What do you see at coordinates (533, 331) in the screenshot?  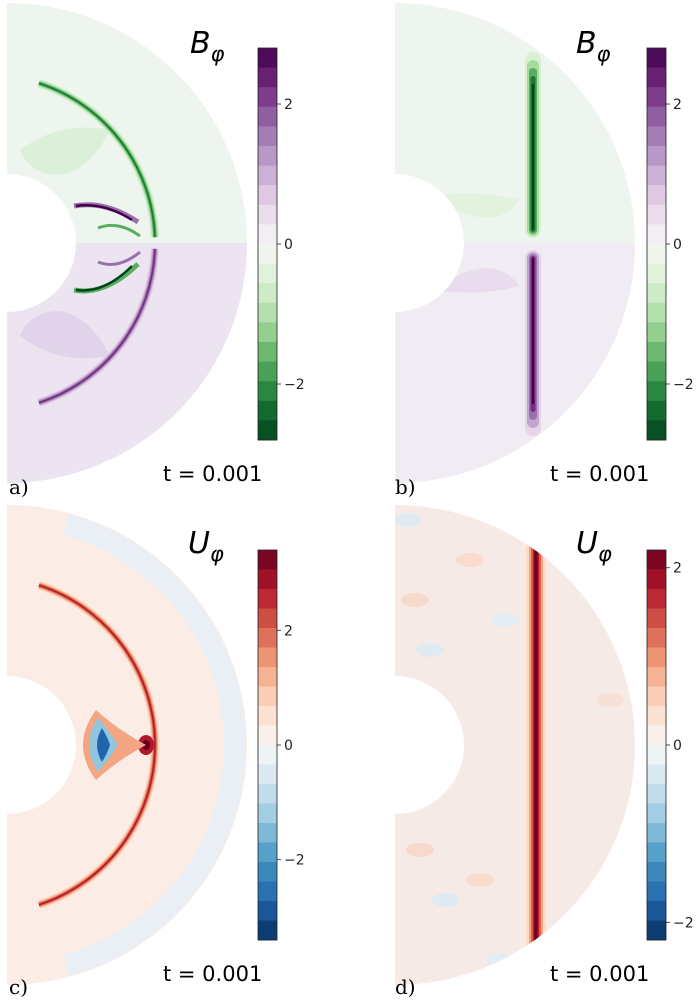 I see `band-south-level` at bounding box center [533, 331].